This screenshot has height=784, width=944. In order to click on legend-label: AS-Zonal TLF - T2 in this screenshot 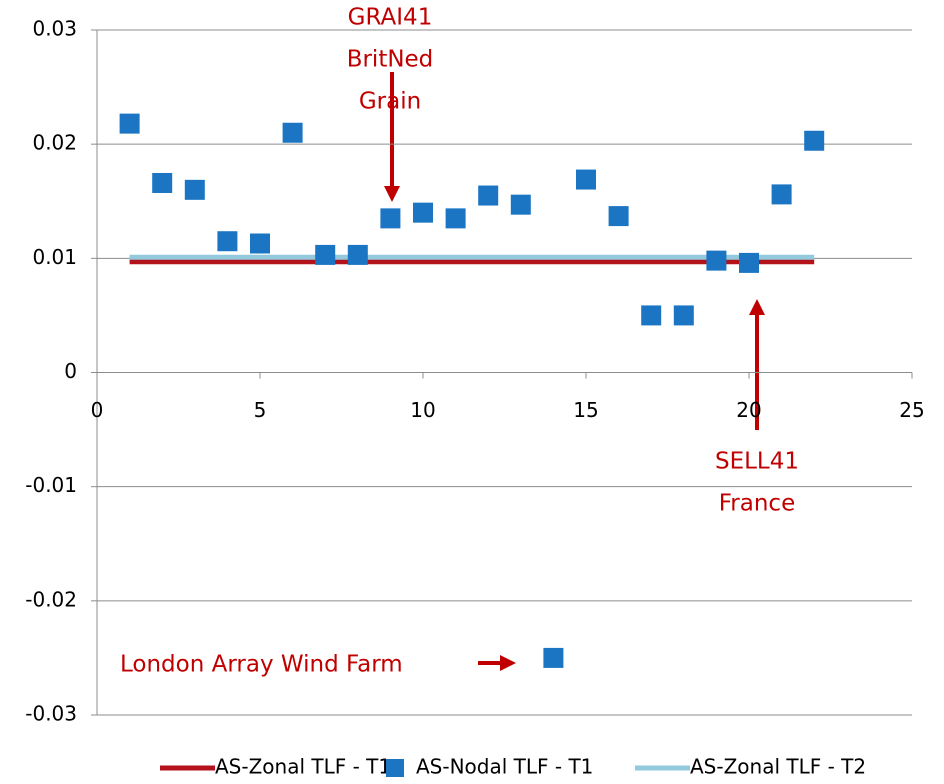, I will do `click(778, 767)`.